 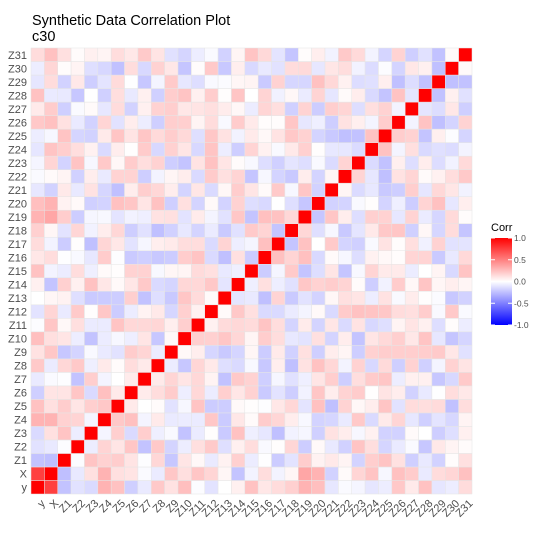 I want to click on y-tick-label: Z22, so click(x=17, y=177).